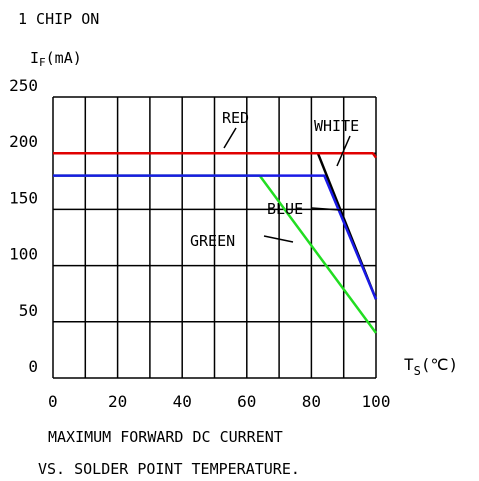 This screenshot has width=479, height=481. What do you see at coordinates (235, 118) in the screenshot?
I see `series-label-red: RED` at bounding box center [235, 118].